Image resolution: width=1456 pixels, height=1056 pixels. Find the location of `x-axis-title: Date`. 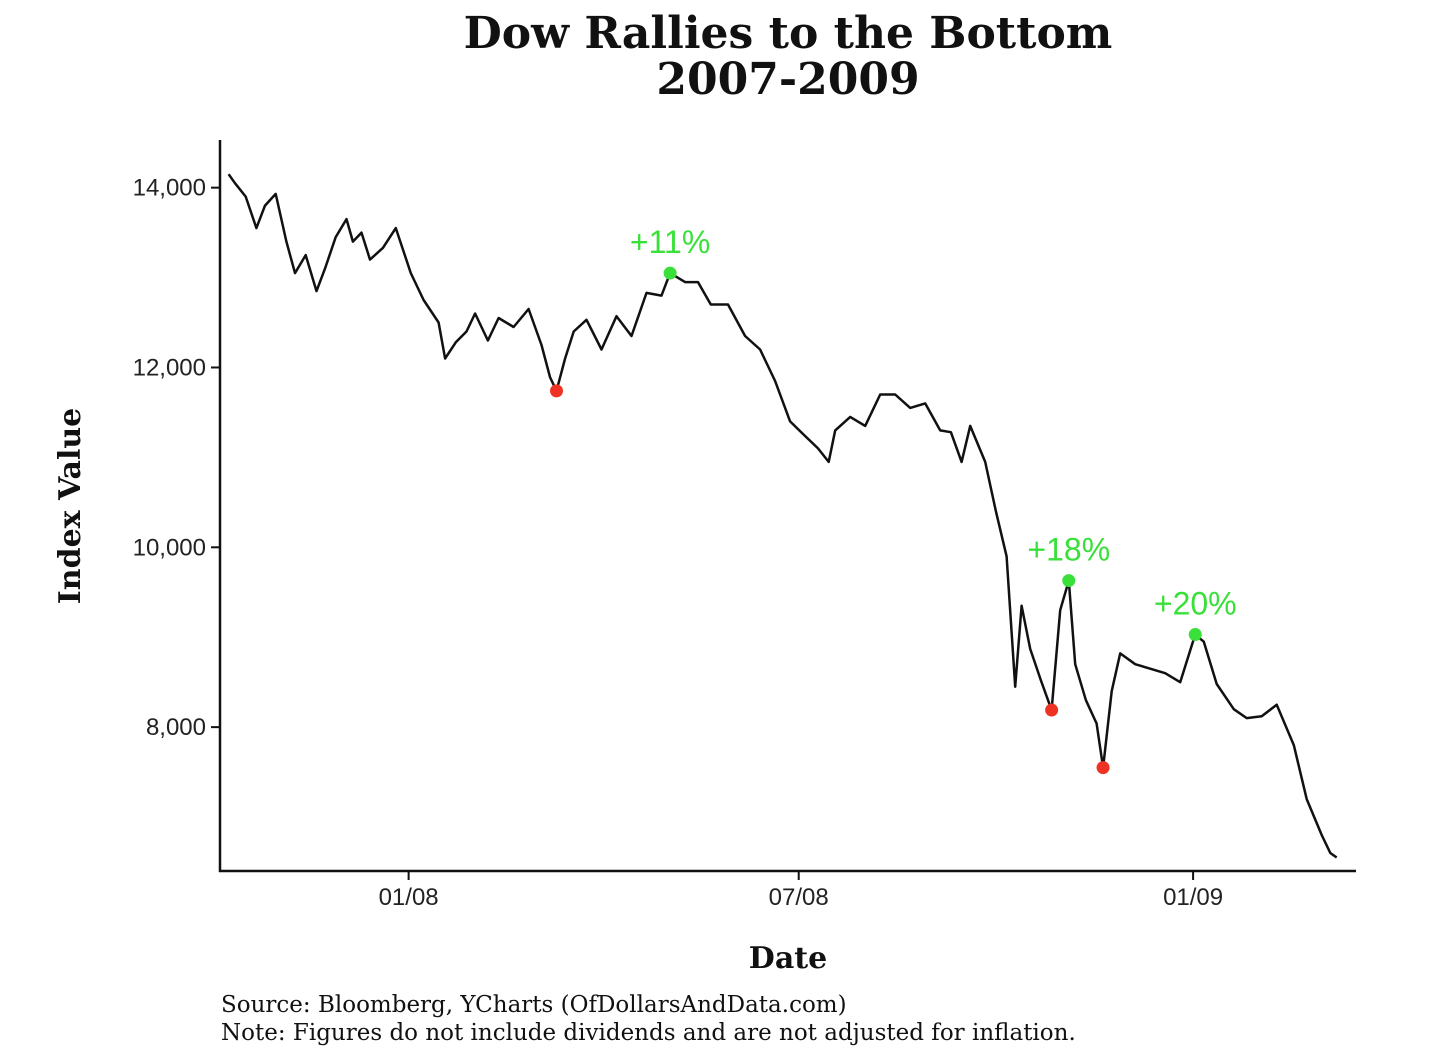

x-axis-title: Date is located at coordinates (788, 958).